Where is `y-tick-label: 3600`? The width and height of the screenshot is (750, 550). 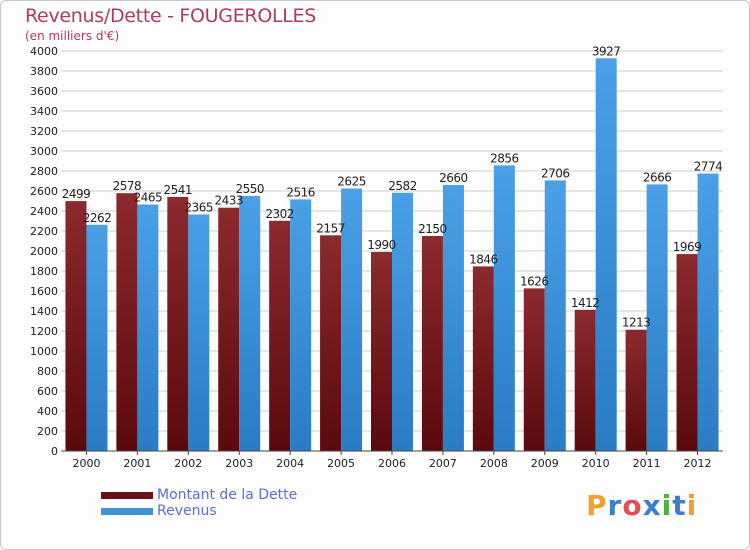 y-tick-label: 3600 is located at coordinates (44, 91).